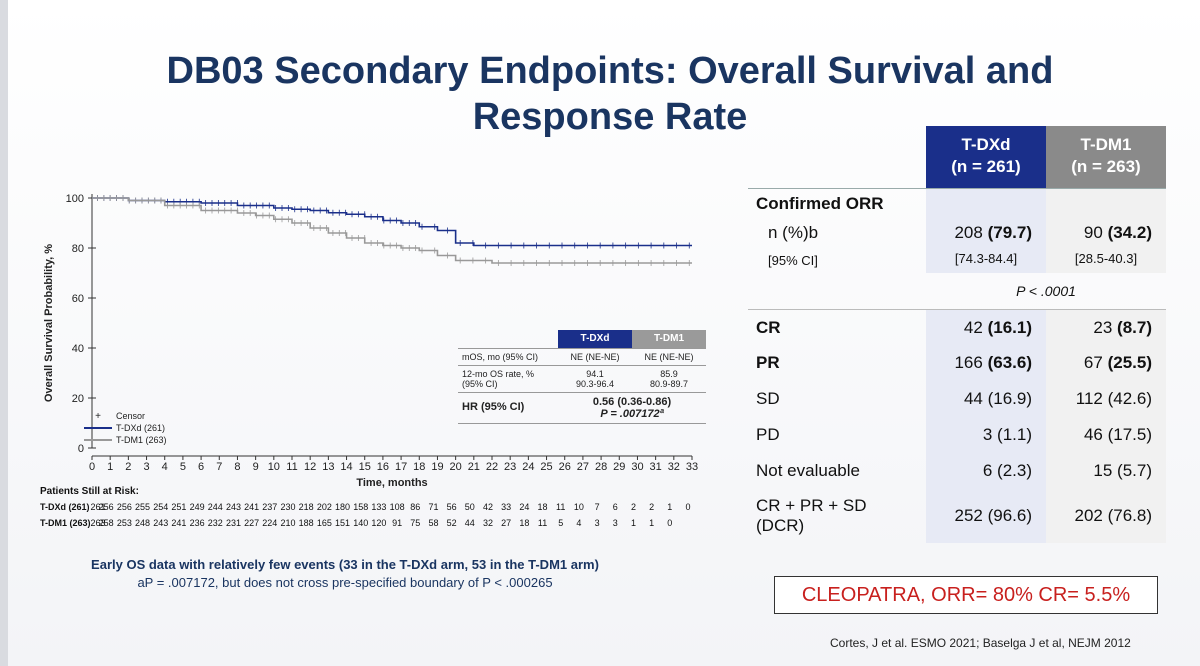  What do you see at coordinates (493, 407) in the screenshot?
I see `hr-label: HR (95% CI)` at bounding box center [493, 407].